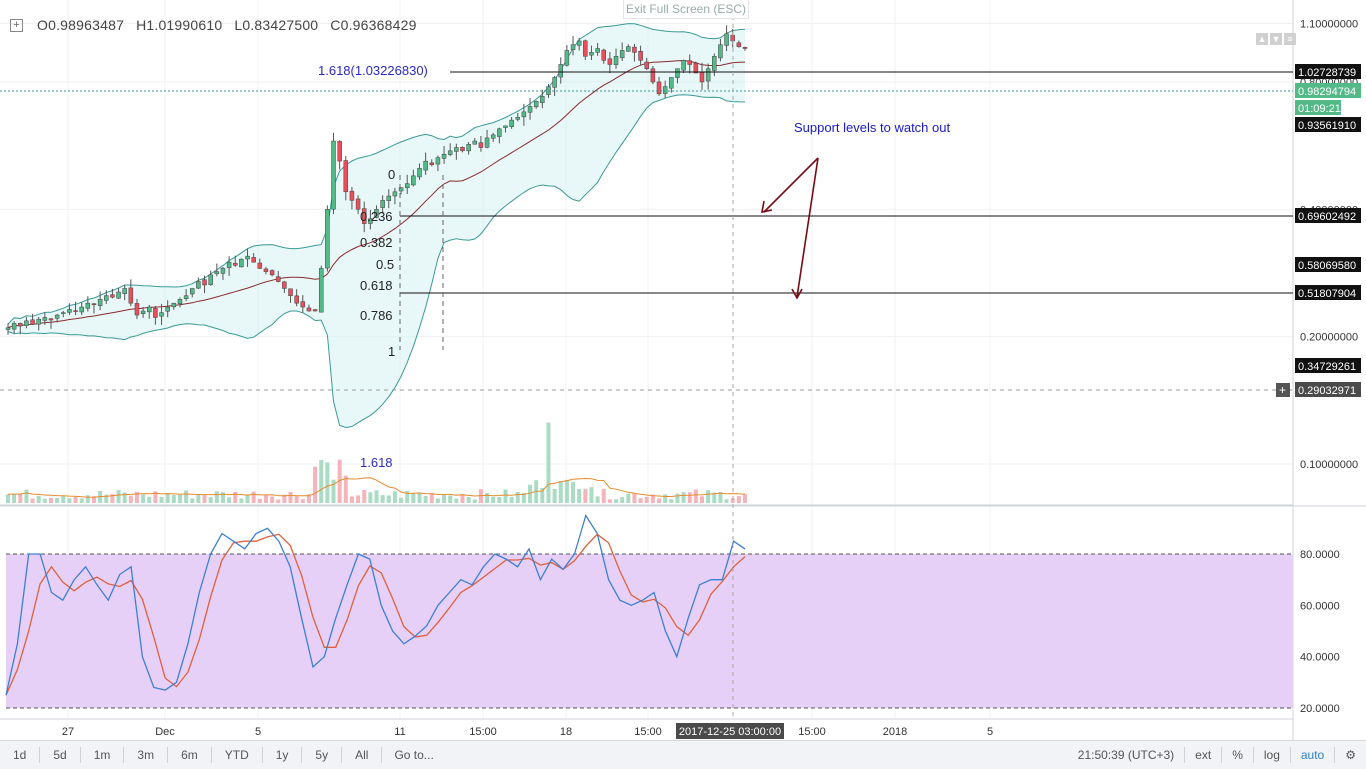 The image size is (1366, 769). Describe the element at coordinates (1320, 555) in the screenshot. I see `stoch-tick-0: 80.0000` at that location.